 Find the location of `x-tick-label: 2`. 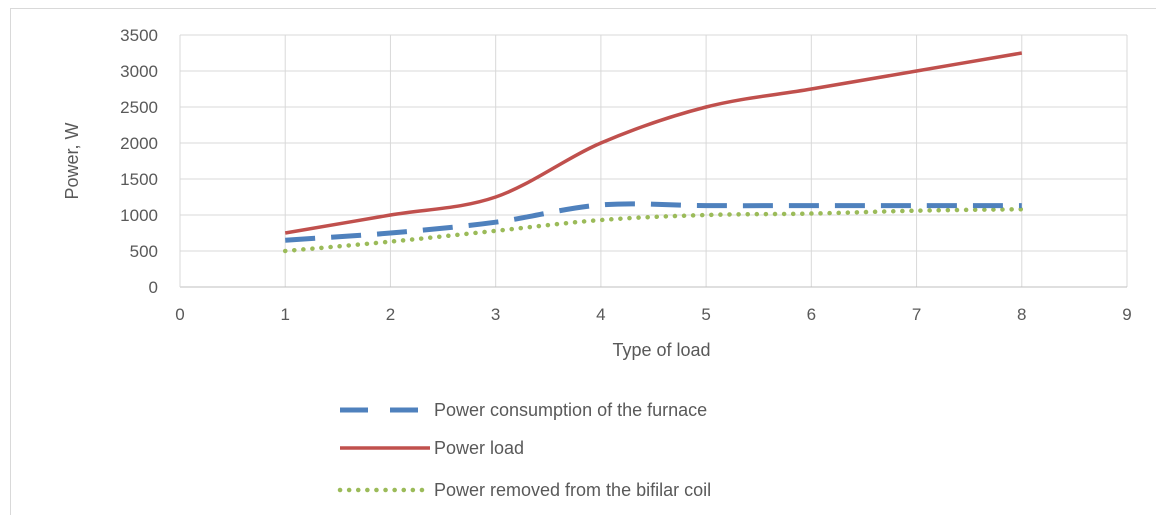

x-tick-label: 2 is located at coordinates (390, 314).